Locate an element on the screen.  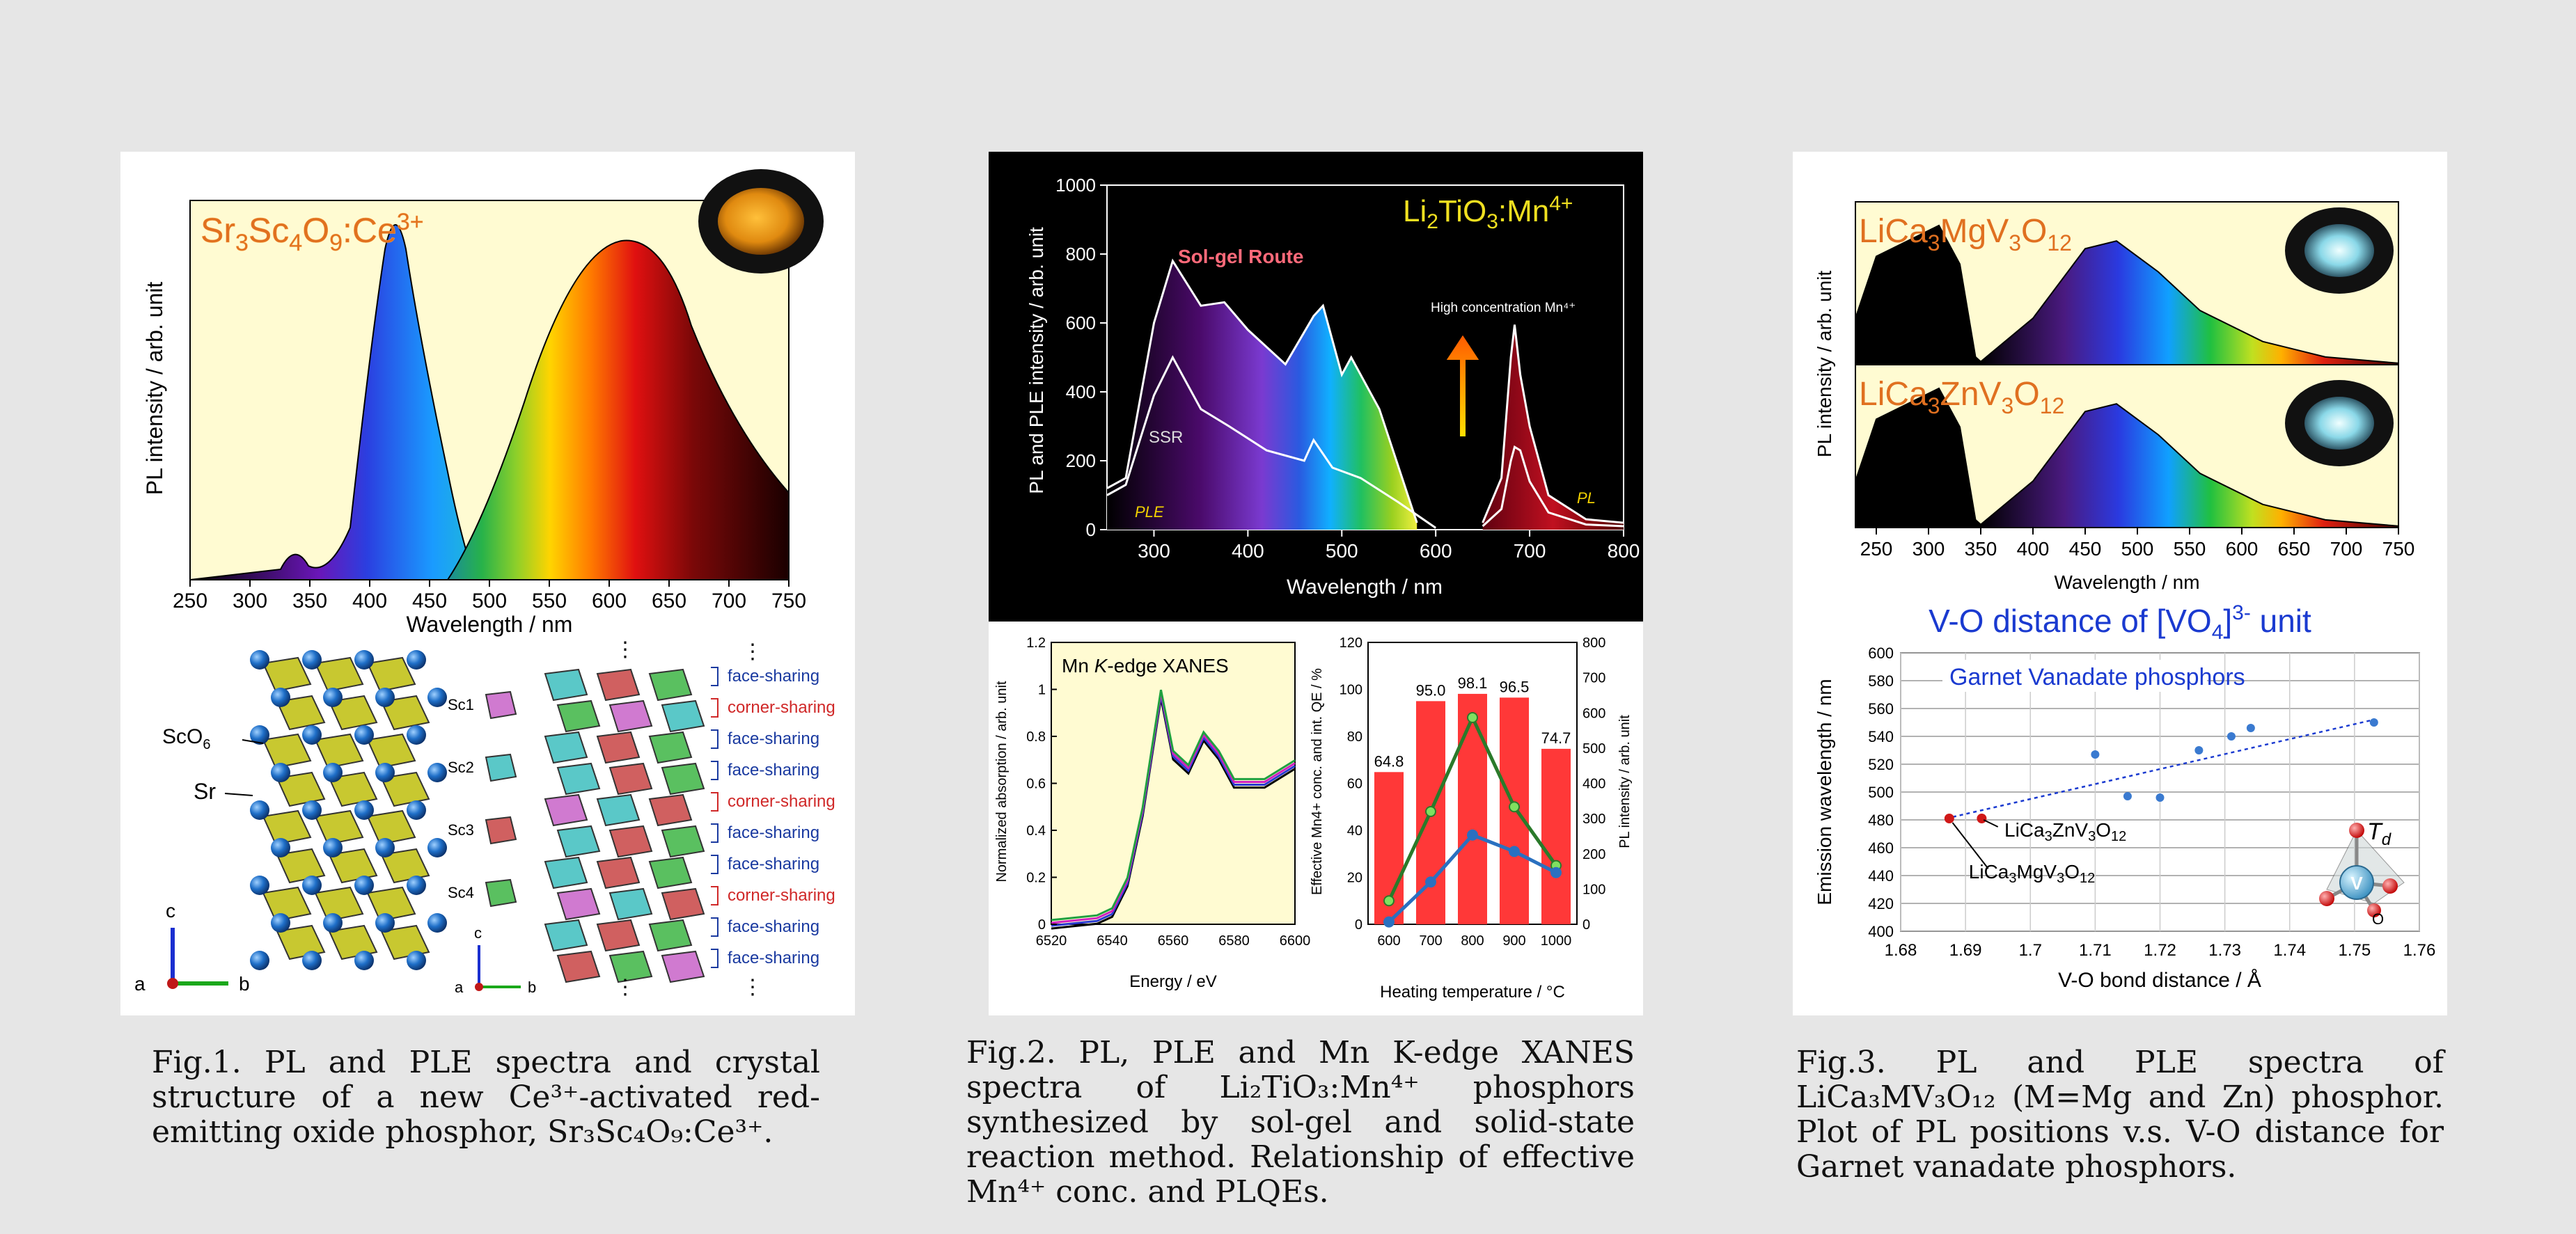
fig3-ytick-label: 420 is located at coordinates (1881, 903).